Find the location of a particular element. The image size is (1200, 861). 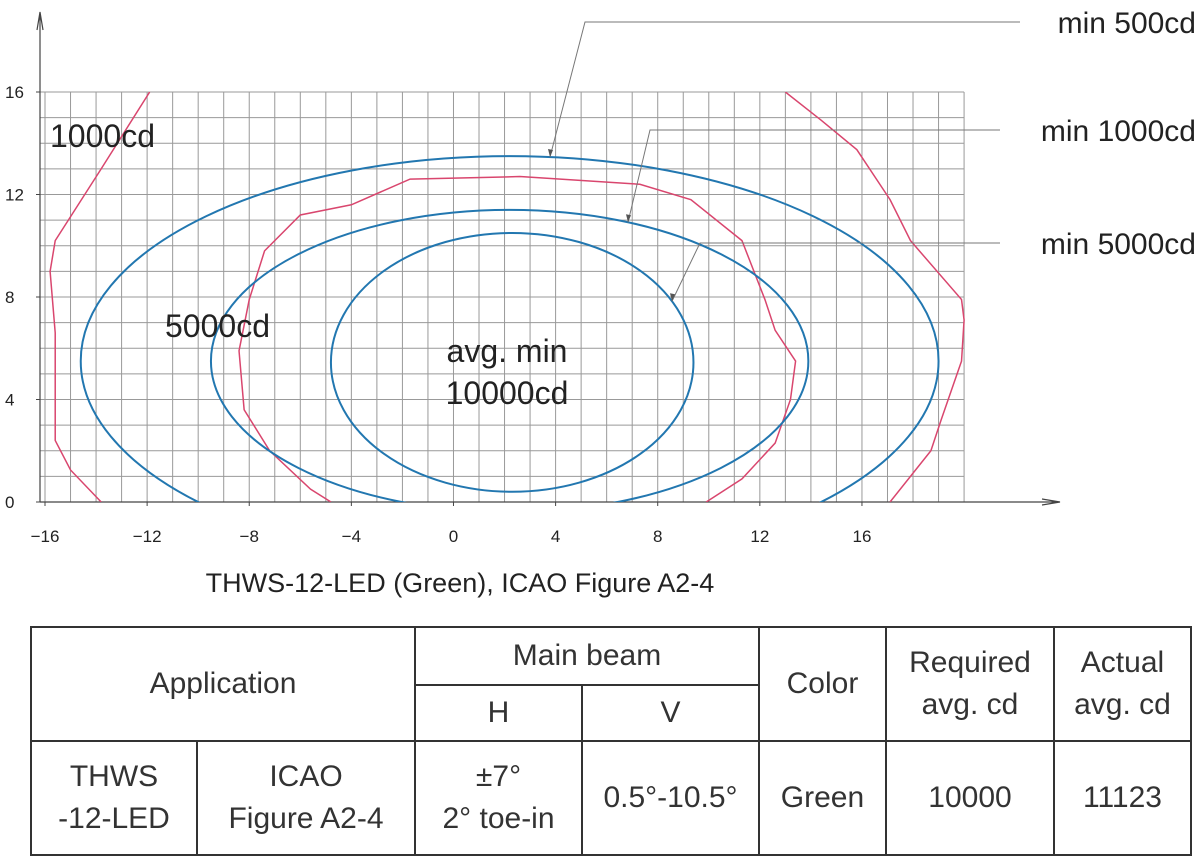

x-tick-label: −16 is located at coordinates (45, 536).